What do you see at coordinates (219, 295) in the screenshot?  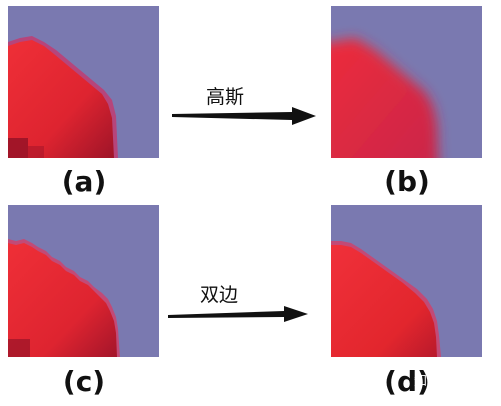 I see `bilateral-arrow-label: 双边` at bounding box center [219, 295].